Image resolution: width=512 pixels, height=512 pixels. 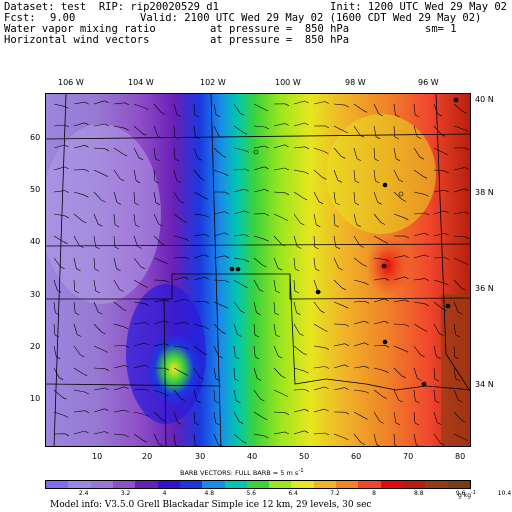 I want to click on lon-label: 104 W, so click(x=141, y=82).